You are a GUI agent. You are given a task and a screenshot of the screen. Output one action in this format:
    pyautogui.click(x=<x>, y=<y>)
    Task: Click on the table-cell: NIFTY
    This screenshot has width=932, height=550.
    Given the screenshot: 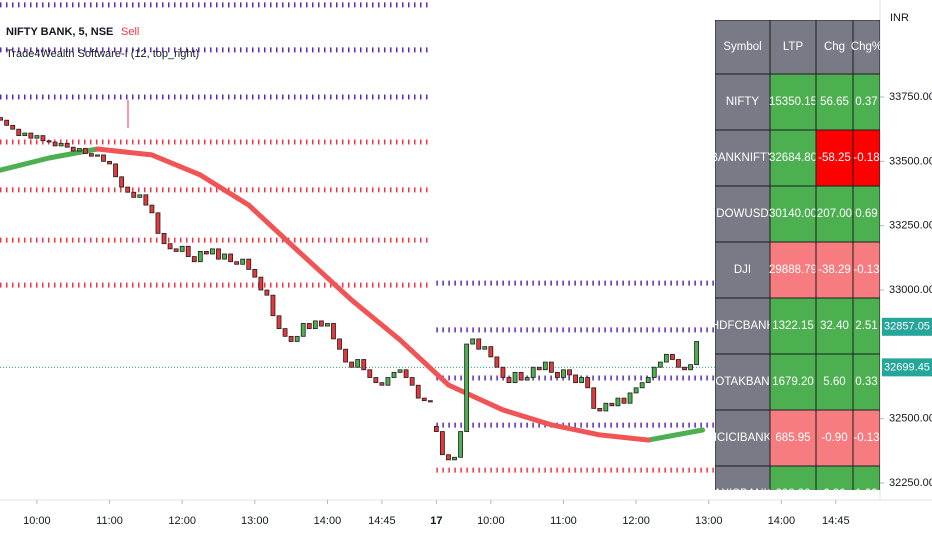 What is the action you would take?
    pyautogui.click(x=743, y=102)
    